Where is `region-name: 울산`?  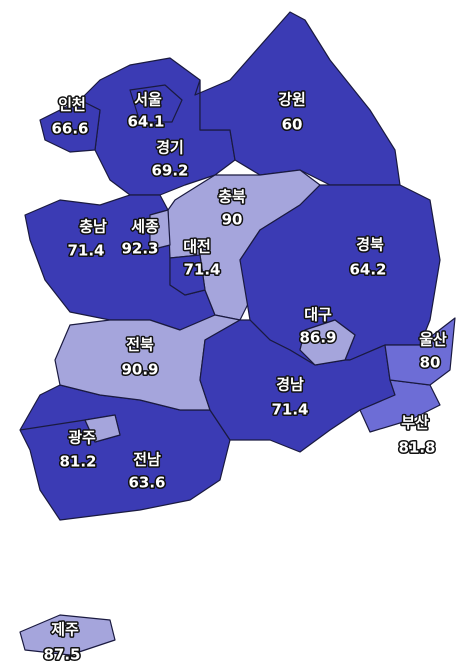
region-name: 울산 is located at coordinates (433, 340).